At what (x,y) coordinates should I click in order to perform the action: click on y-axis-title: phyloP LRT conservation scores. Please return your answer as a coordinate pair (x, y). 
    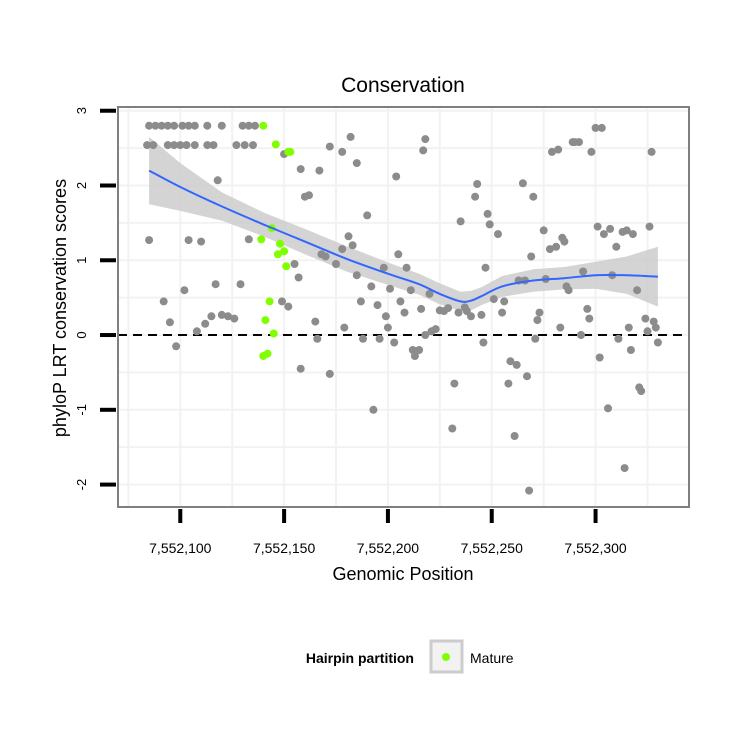
    Looking at the image, I should click on (60, 308).